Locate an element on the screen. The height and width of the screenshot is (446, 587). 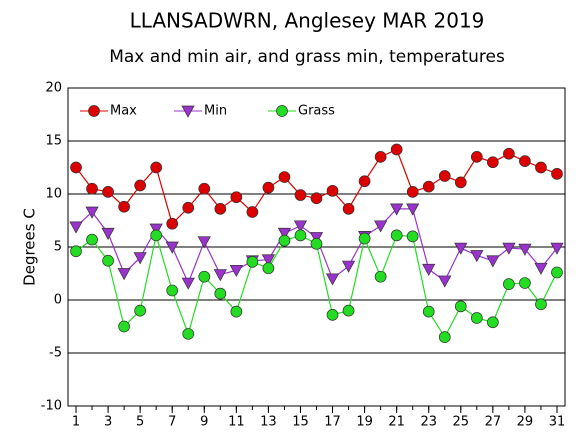
x-tick-label: 17 is located at coordinates (332, 422).